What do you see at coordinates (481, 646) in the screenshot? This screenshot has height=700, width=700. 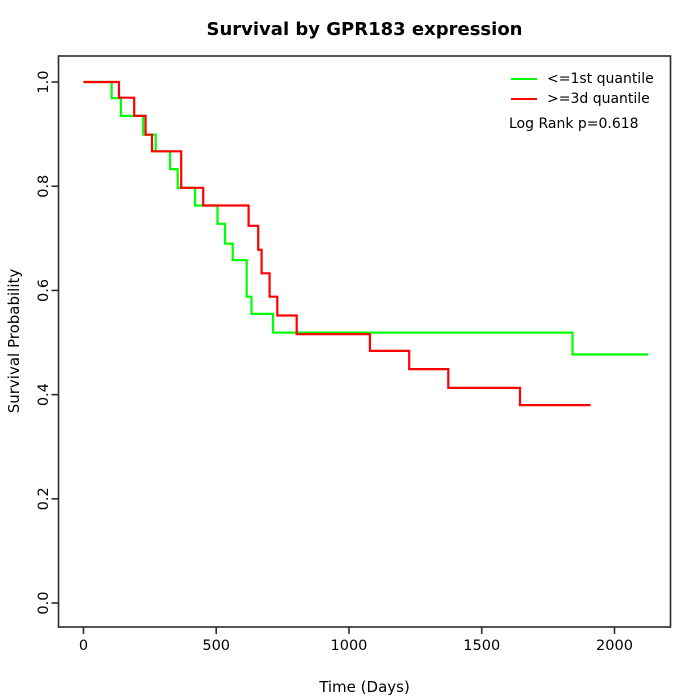 I see `x-tick-label: 1500` at bounding box center [481, 646].